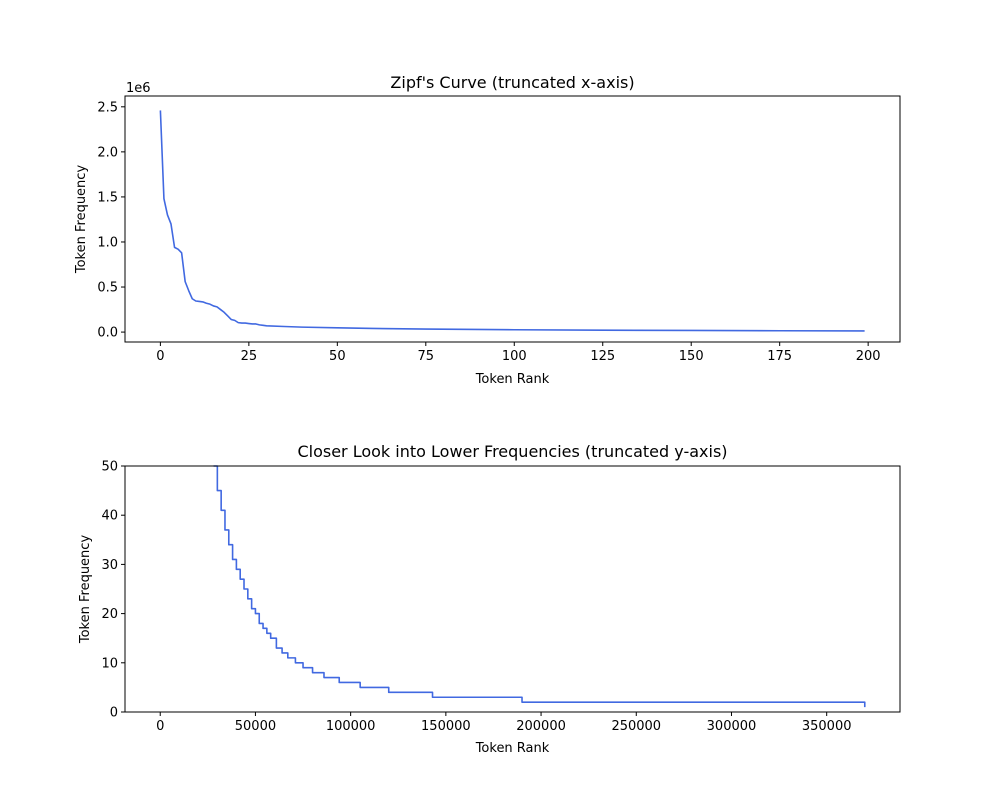 Image resolution: width=1000 pixels, height=805 pixels. I want to click on chart-top-y-tick-label: 0.5, so click(107, 288).